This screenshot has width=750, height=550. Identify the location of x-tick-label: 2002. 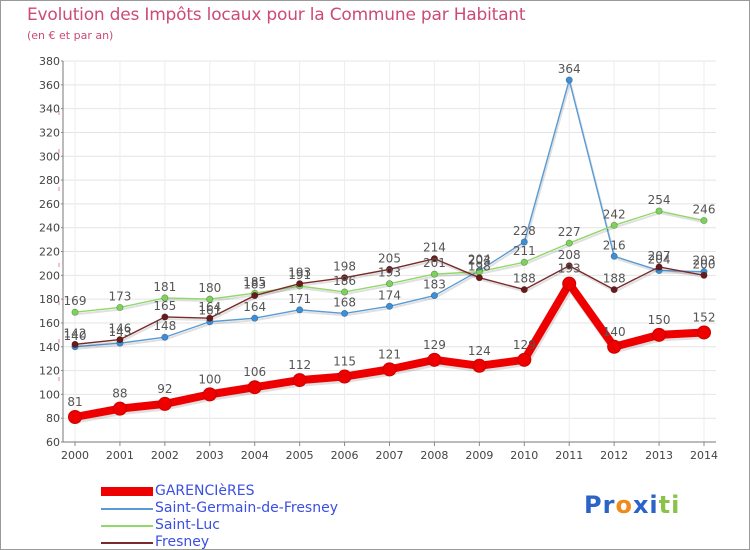
(165, 455).